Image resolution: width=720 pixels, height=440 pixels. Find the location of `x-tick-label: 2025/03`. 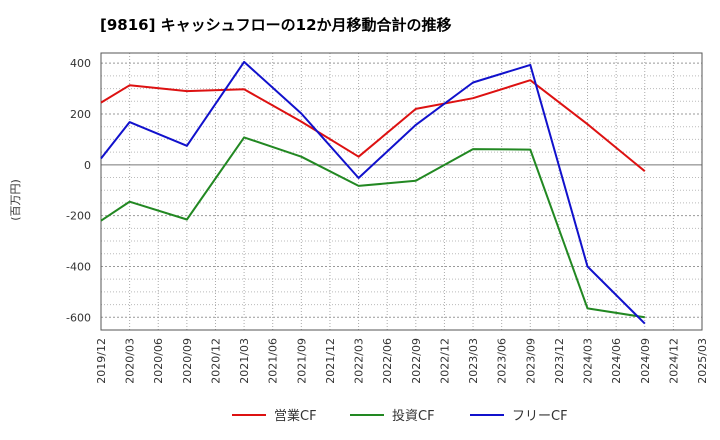

x-tick-label: 2025/03 is located at coordinates (702, 361).